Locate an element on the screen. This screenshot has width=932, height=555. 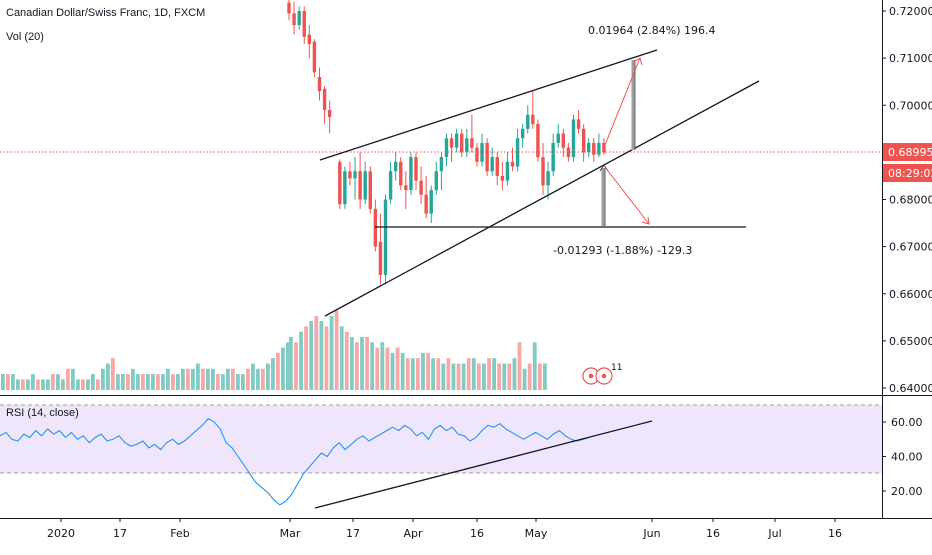
event-badge-count: 11 is located at coordinates (616, 368).